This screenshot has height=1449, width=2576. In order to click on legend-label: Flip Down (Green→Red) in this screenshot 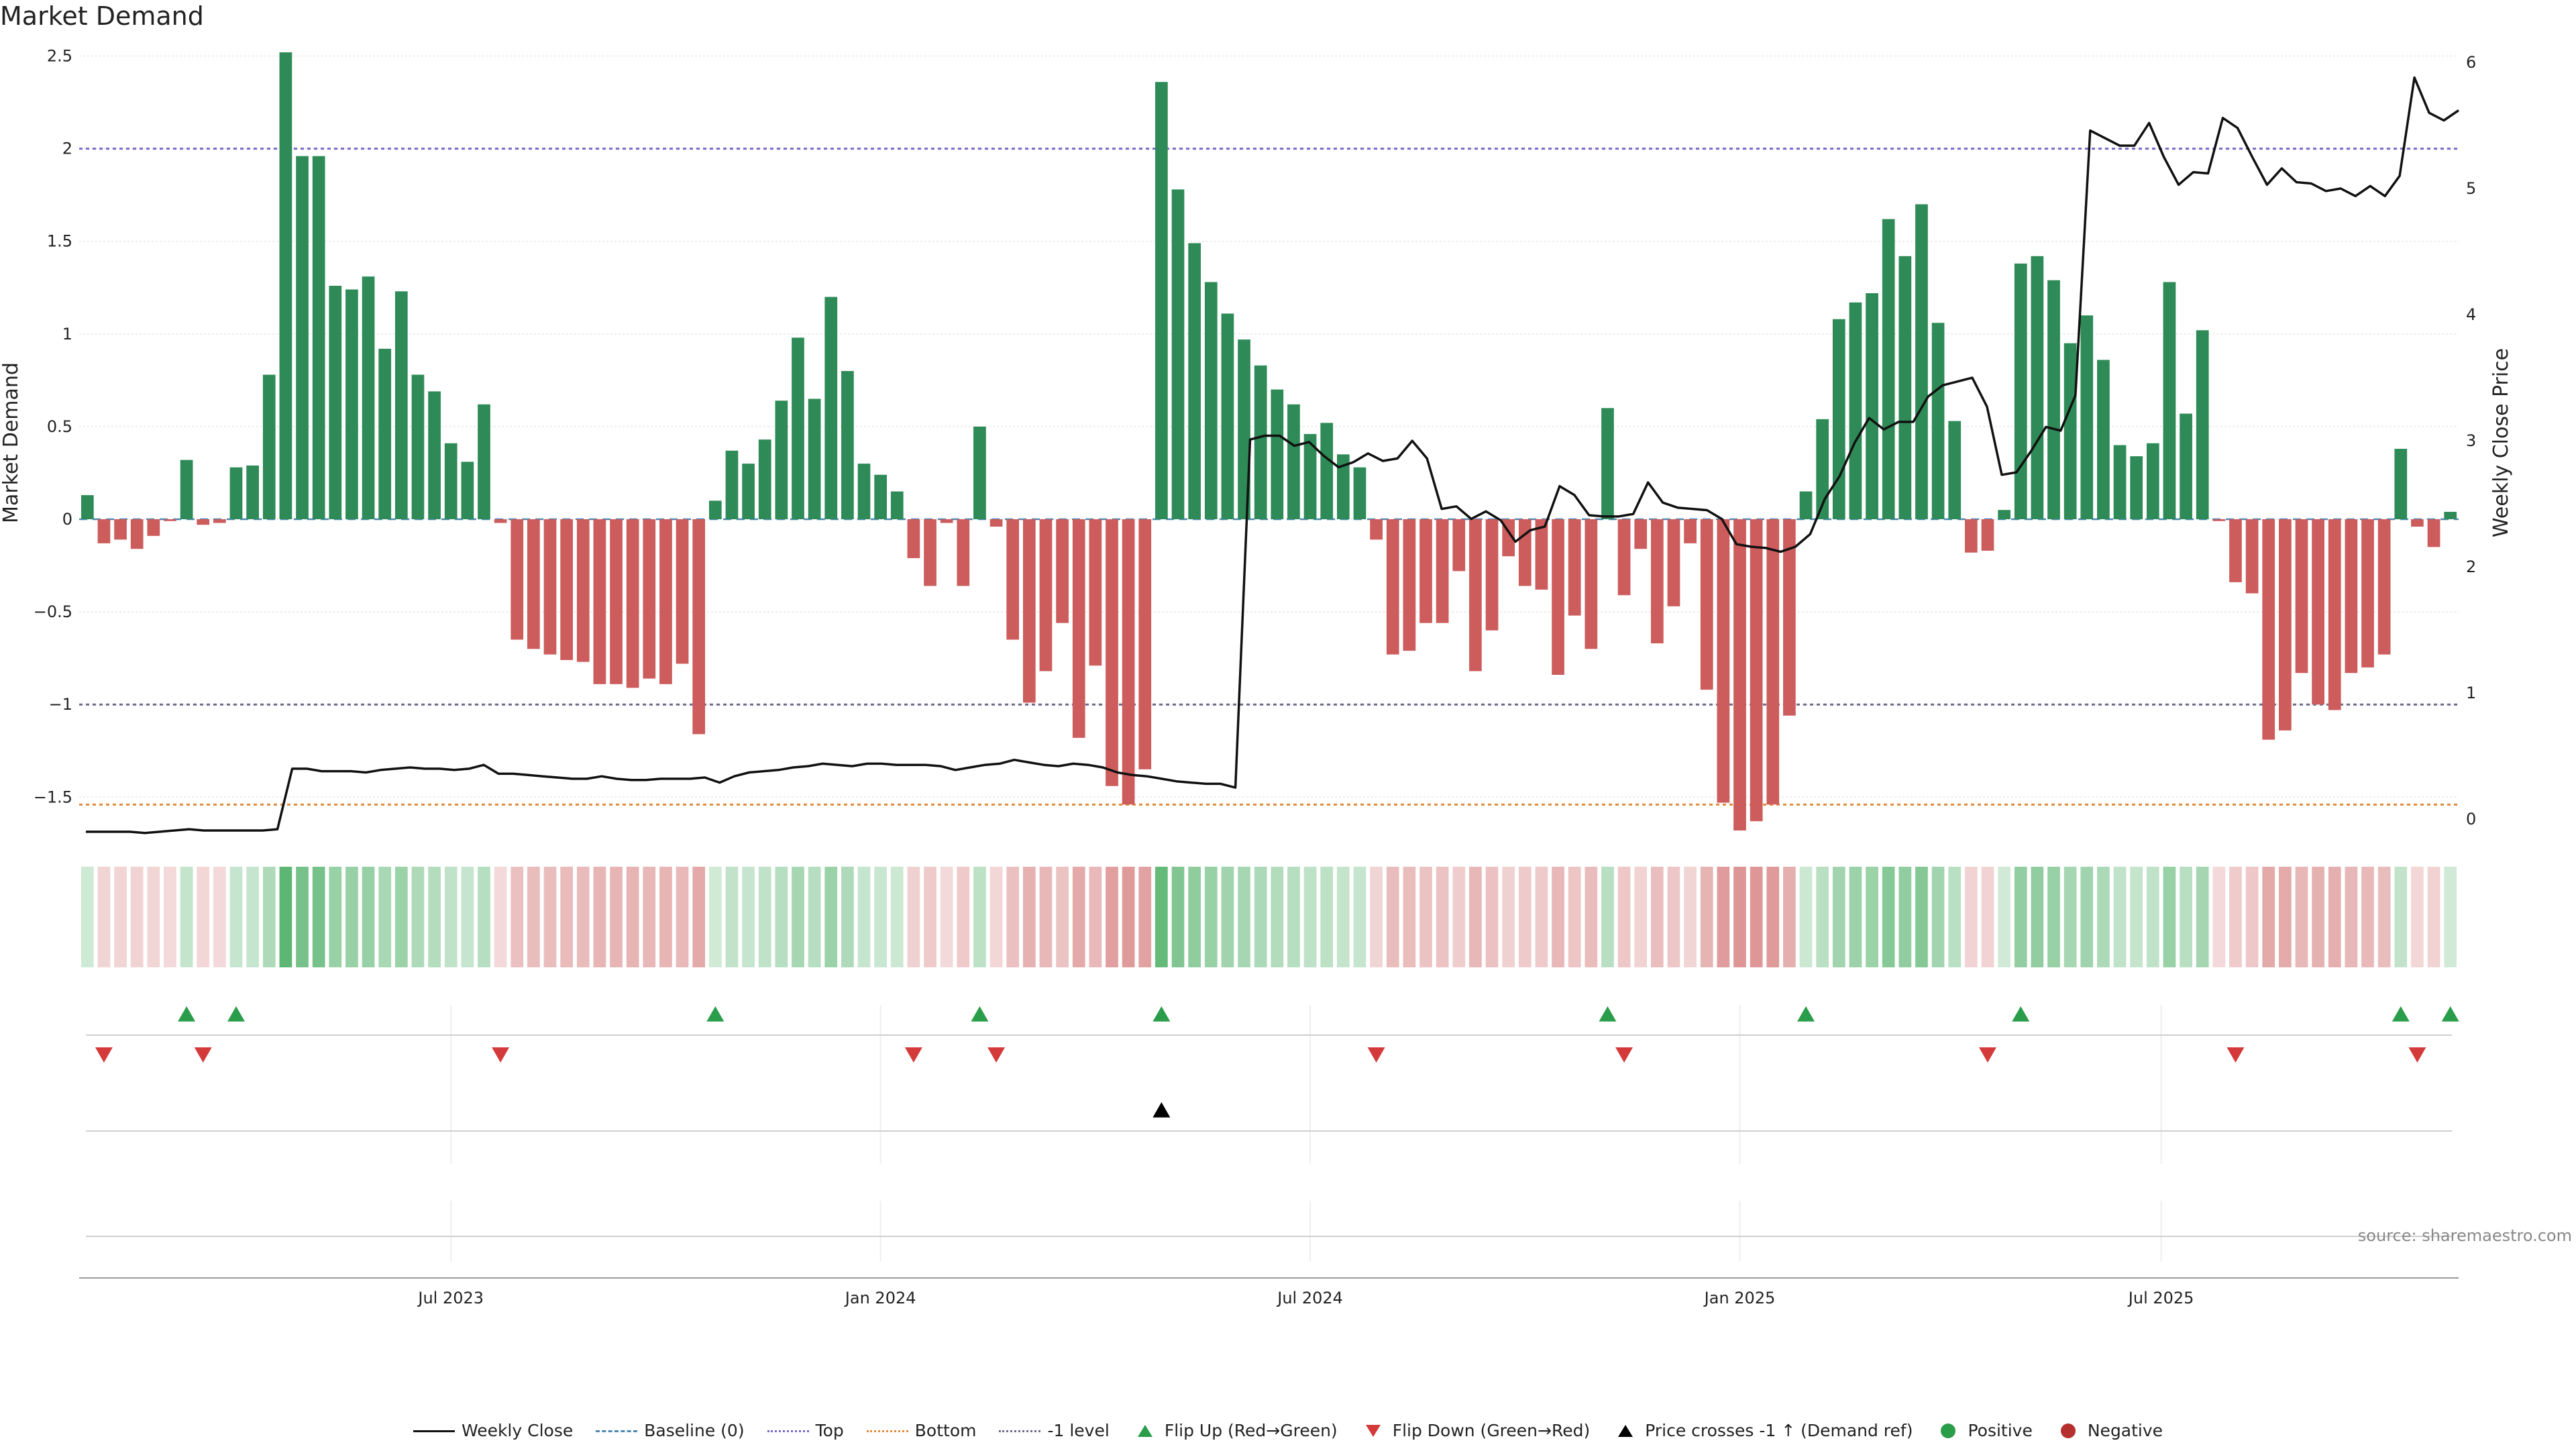, I will do `click(1491, 1430)`.